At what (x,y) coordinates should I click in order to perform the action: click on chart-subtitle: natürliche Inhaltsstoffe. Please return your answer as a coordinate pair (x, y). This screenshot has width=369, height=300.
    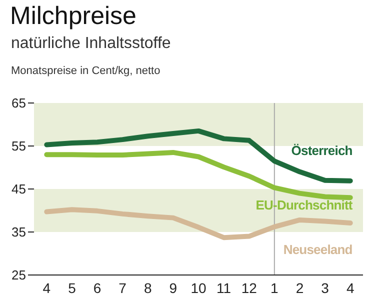
    Looking at the image, I should click on (91, 44).